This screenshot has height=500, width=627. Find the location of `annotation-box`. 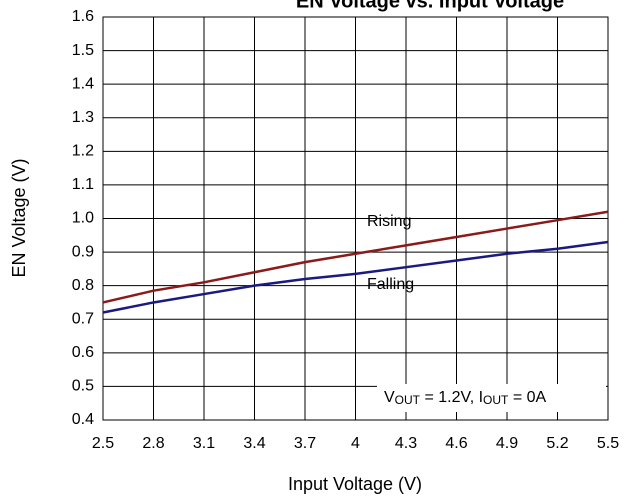

annotation-box is located at coordinates (491, 398).